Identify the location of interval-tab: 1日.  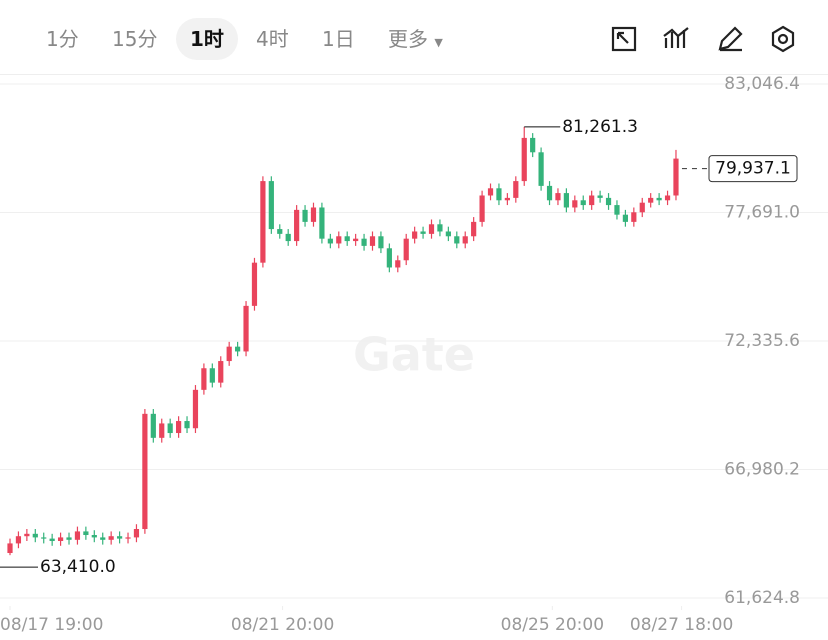
(338, 39).